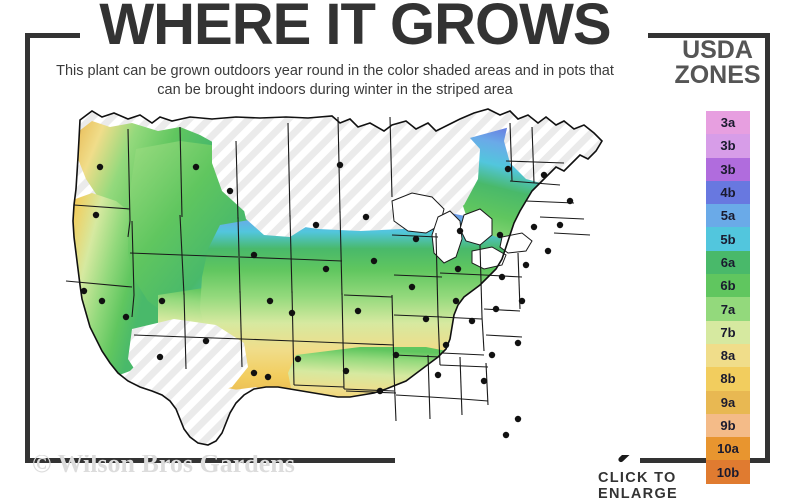  What do you see at coordinates (728, 449) in the screenshot?
I see `legend-zone-10a-14: 10a` at bounding box center [728, 449].